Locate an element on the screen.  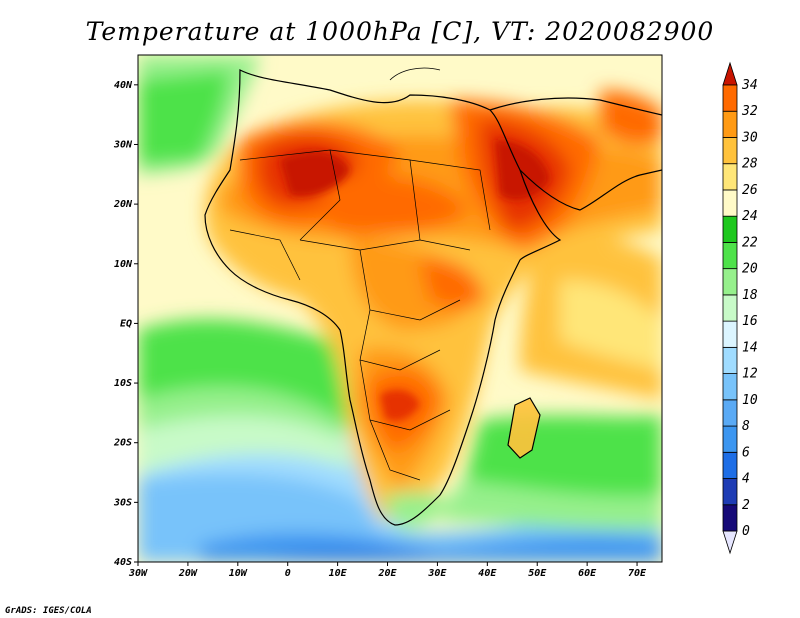
lon-tick-label: 60E is located at coordinates (587, 573).